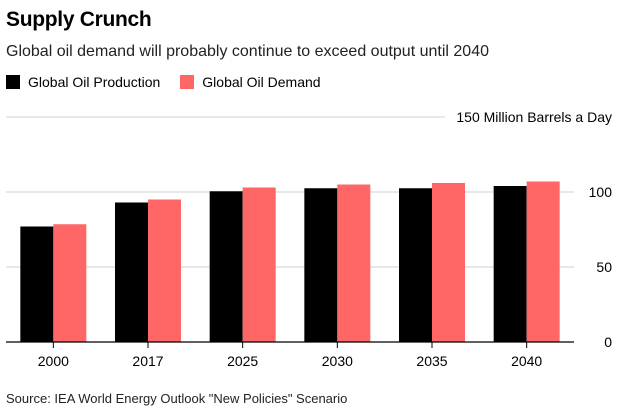 The height and width of the screenshot is (412, 622). What do you see at coordinates (261, 82) in the screenshot?
I see `legend-label-demand: Global Oil Demand` at bounding box center [261, 82].